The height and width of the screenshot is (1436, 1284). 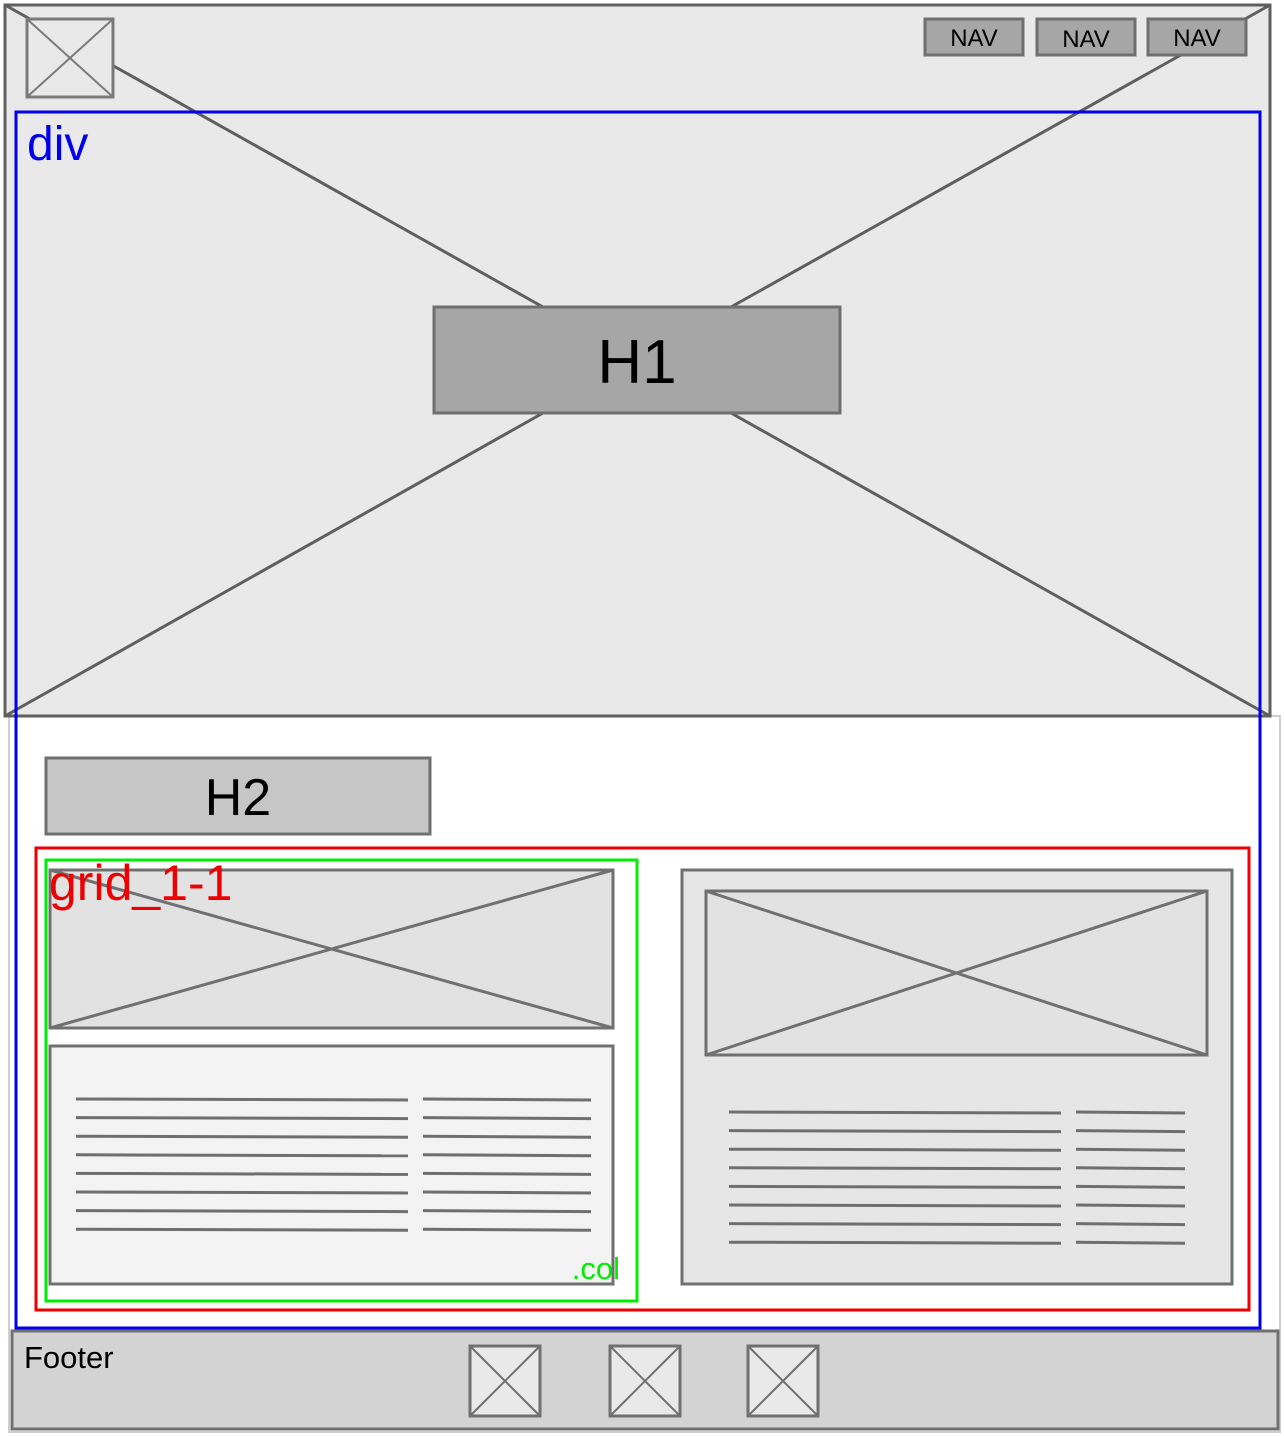 I want to click on card-left-text-box, so click(x=331, y=1165).